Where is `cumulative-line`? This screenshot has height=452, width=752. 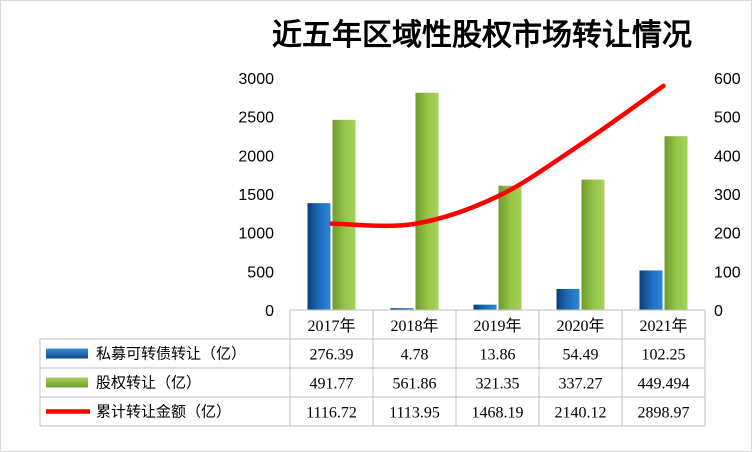
cumulative-line is located at coordinates (497, 156).